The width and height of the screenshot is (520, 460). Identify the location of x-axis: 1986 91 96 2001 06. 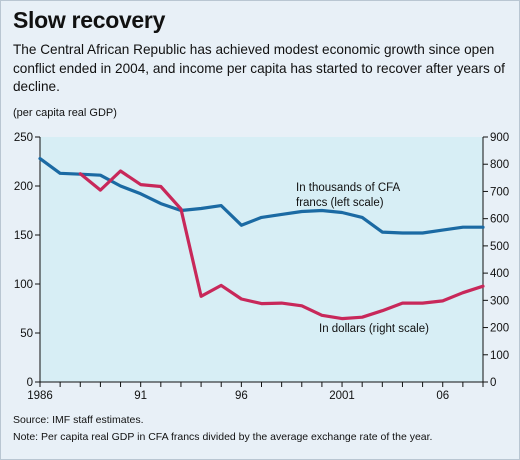
(255, 391).